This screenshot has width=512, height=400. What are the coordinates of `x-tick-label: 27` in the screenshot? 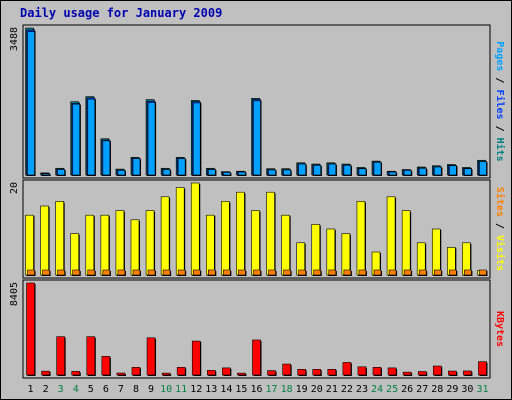 It's located at (422, 389).